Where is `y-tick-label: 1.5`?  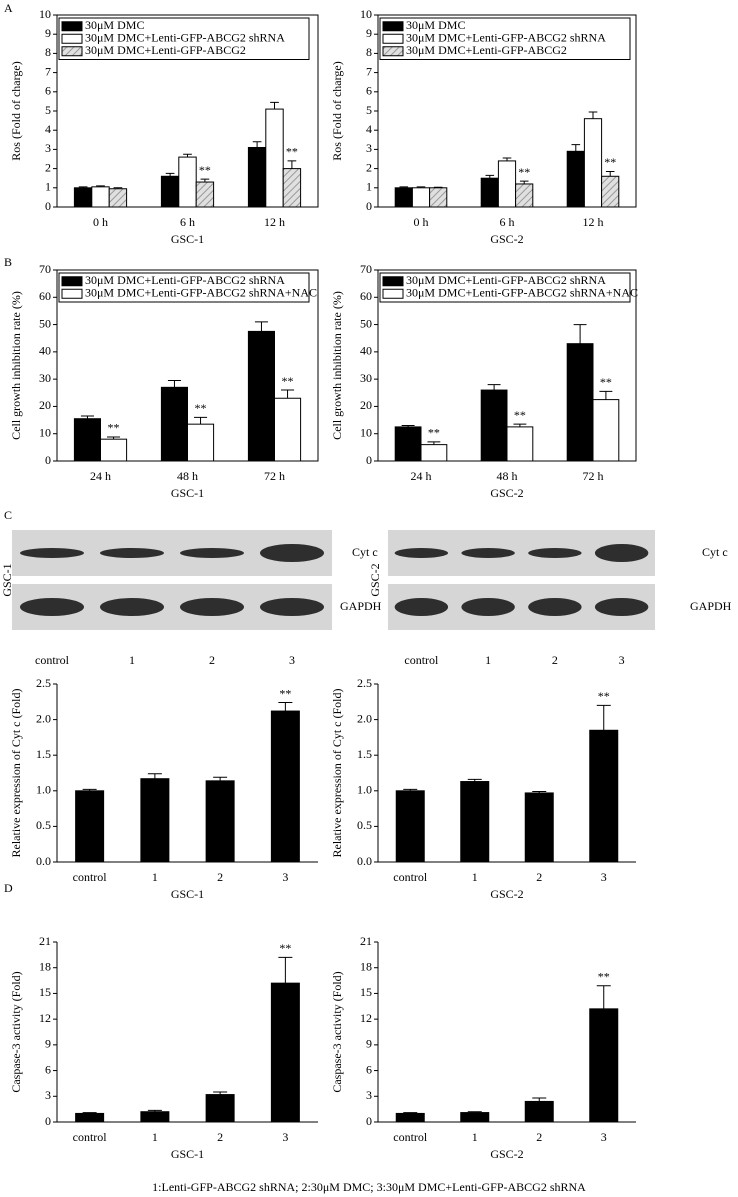
y-tick-label: 1.5 is located at coordinates (43, 754).